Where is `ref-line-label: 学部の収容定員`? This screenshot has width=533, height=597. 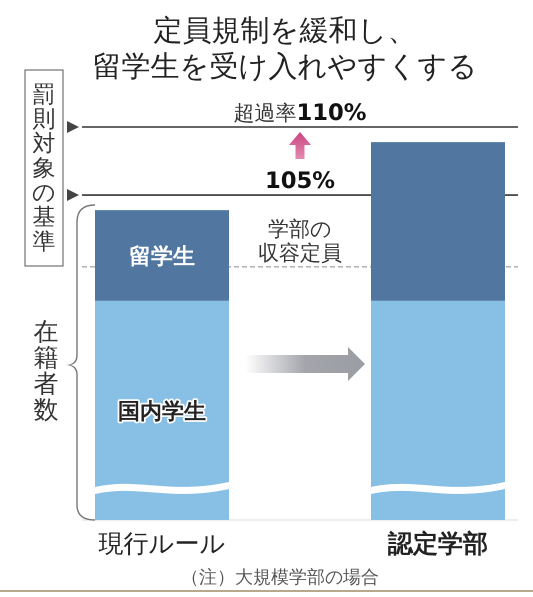 ref-line-label: 学部の収容定員 is located at coordinates (300, 240).